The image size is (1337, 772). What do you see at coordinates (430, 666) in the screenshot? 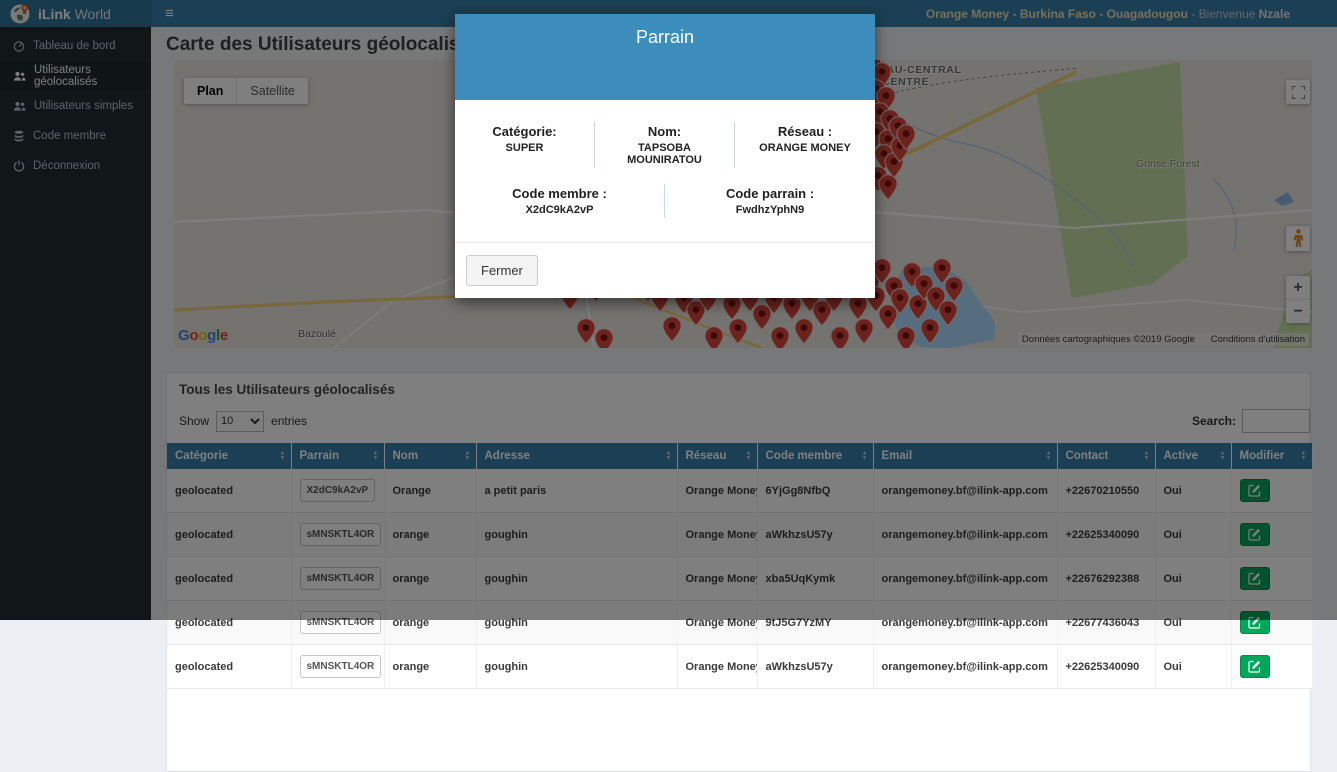
I see `cell-nom: orange` at bounding box center [430, 666].